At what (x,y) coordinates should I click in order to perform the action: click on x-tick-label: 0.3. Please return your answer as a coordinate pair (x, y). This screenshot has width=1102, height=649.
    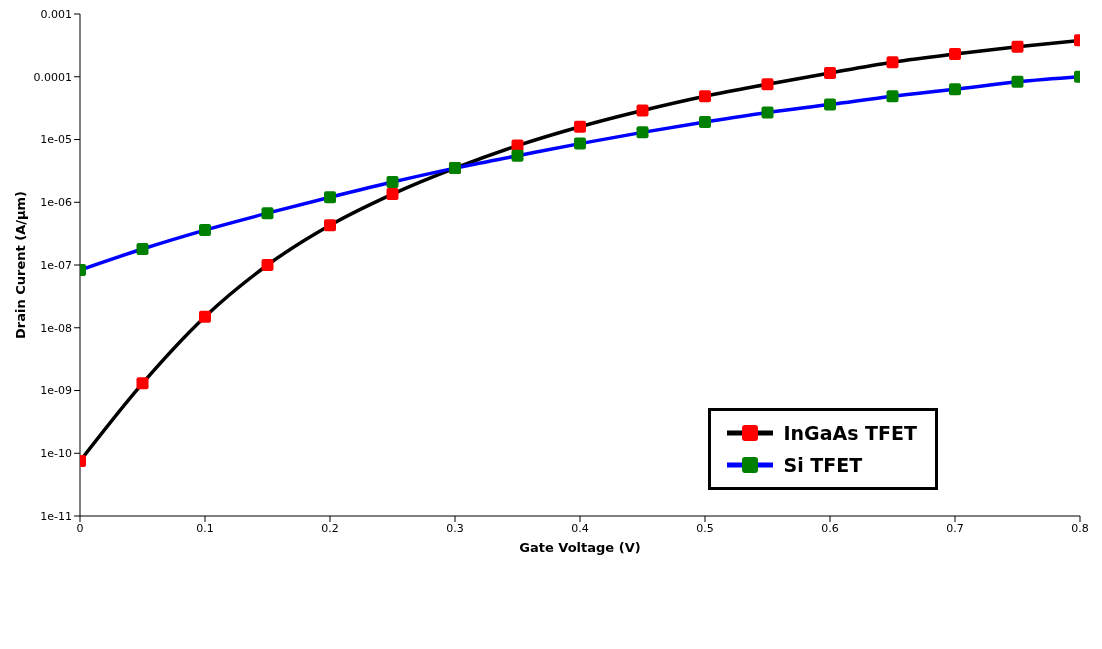
    Looking at the image, I should click on (455, 528).